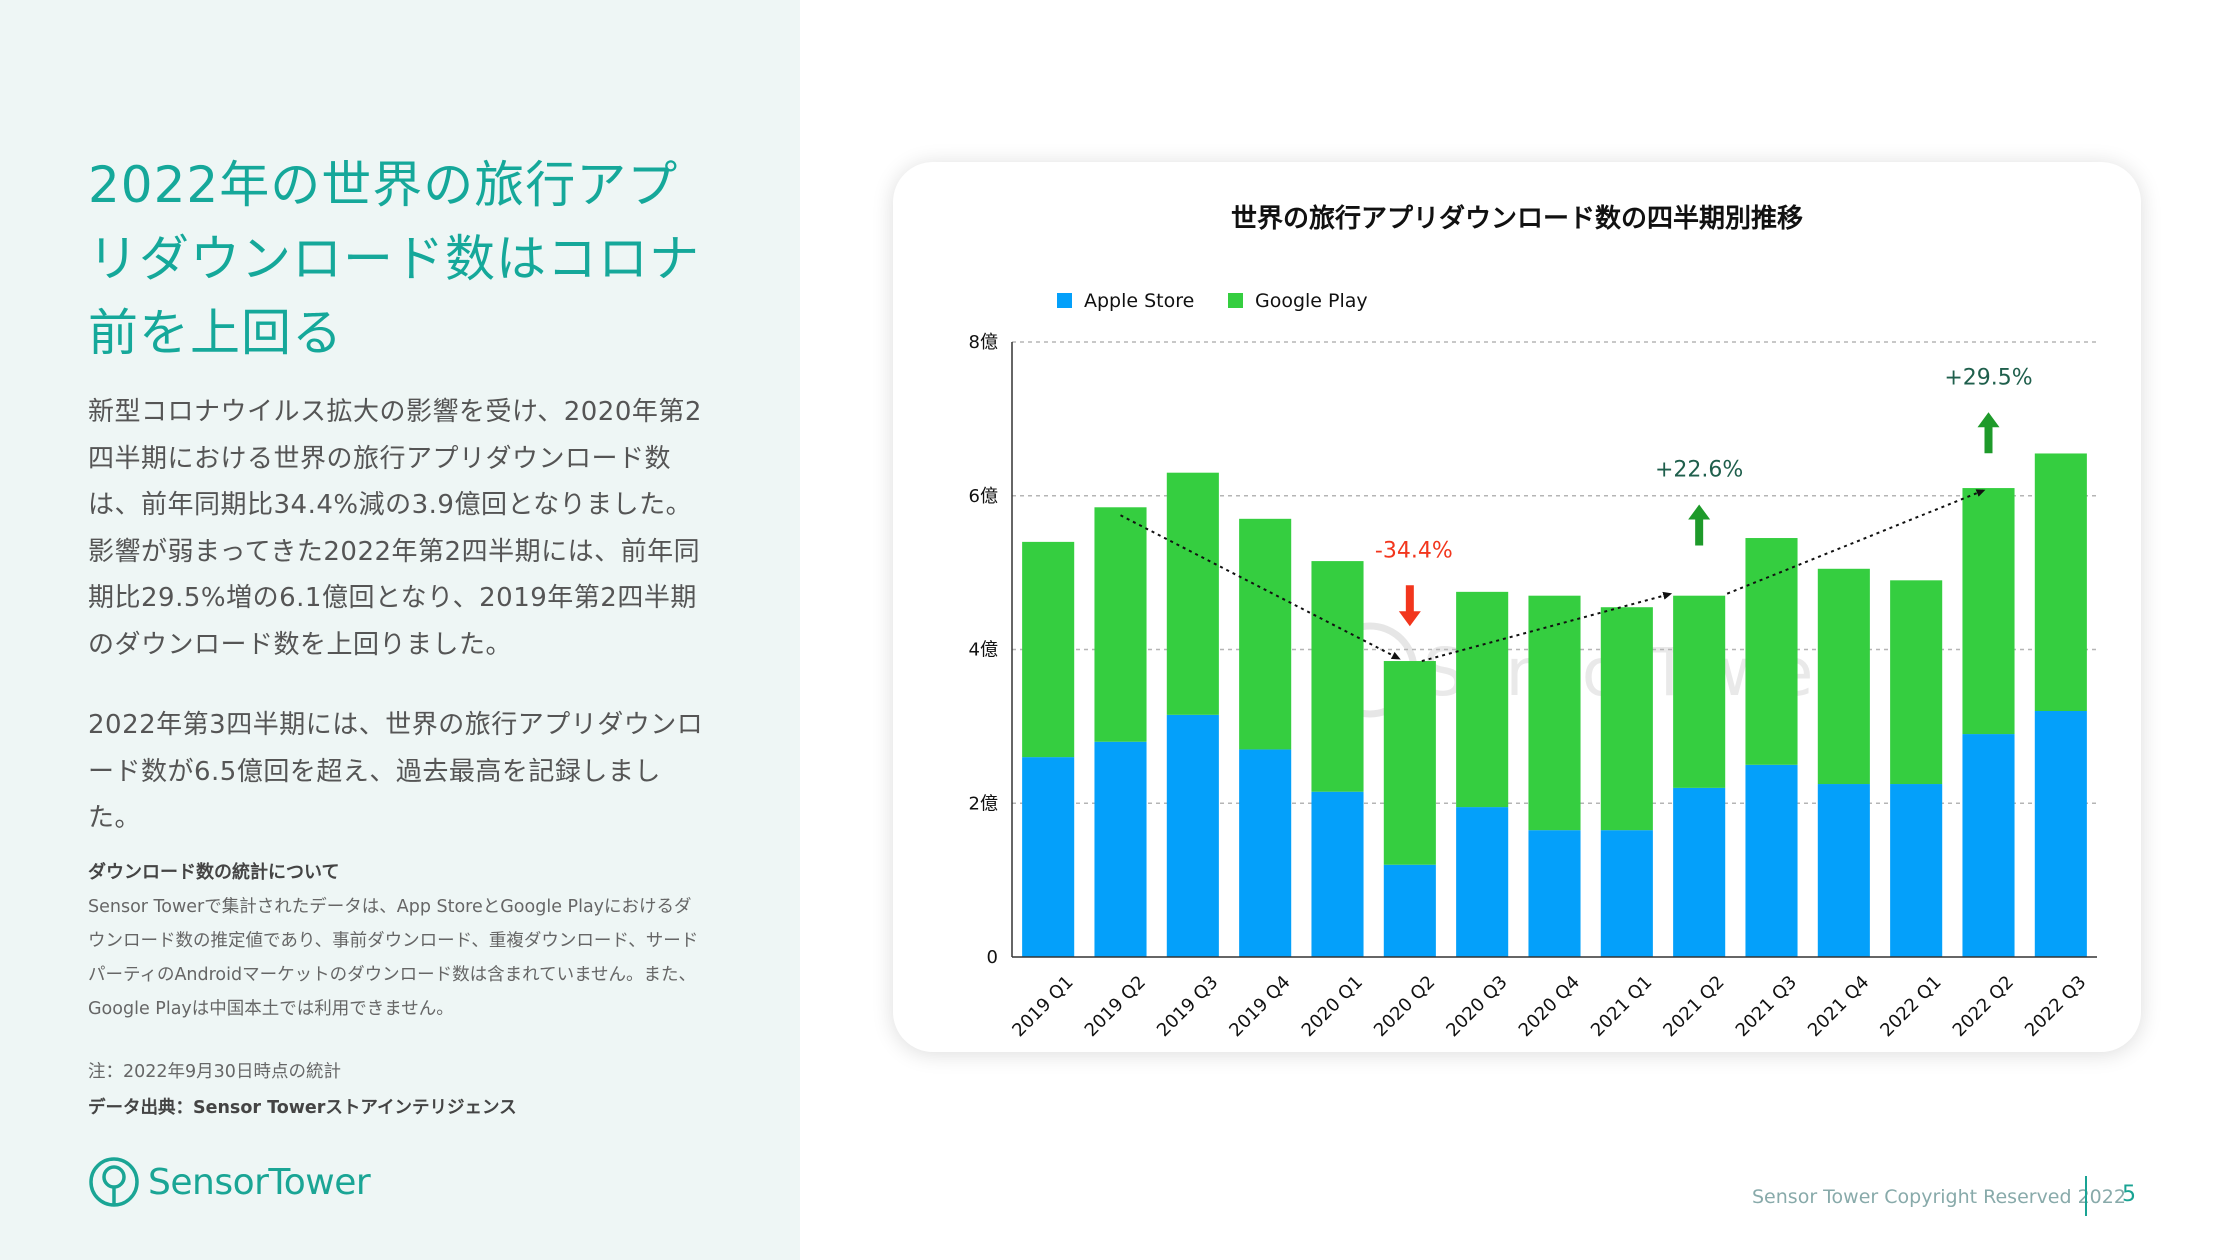 This screenshot has width=2240, height=1260. I want to click on x-tick-label: 2022 Q3, so click(2055, 1006).